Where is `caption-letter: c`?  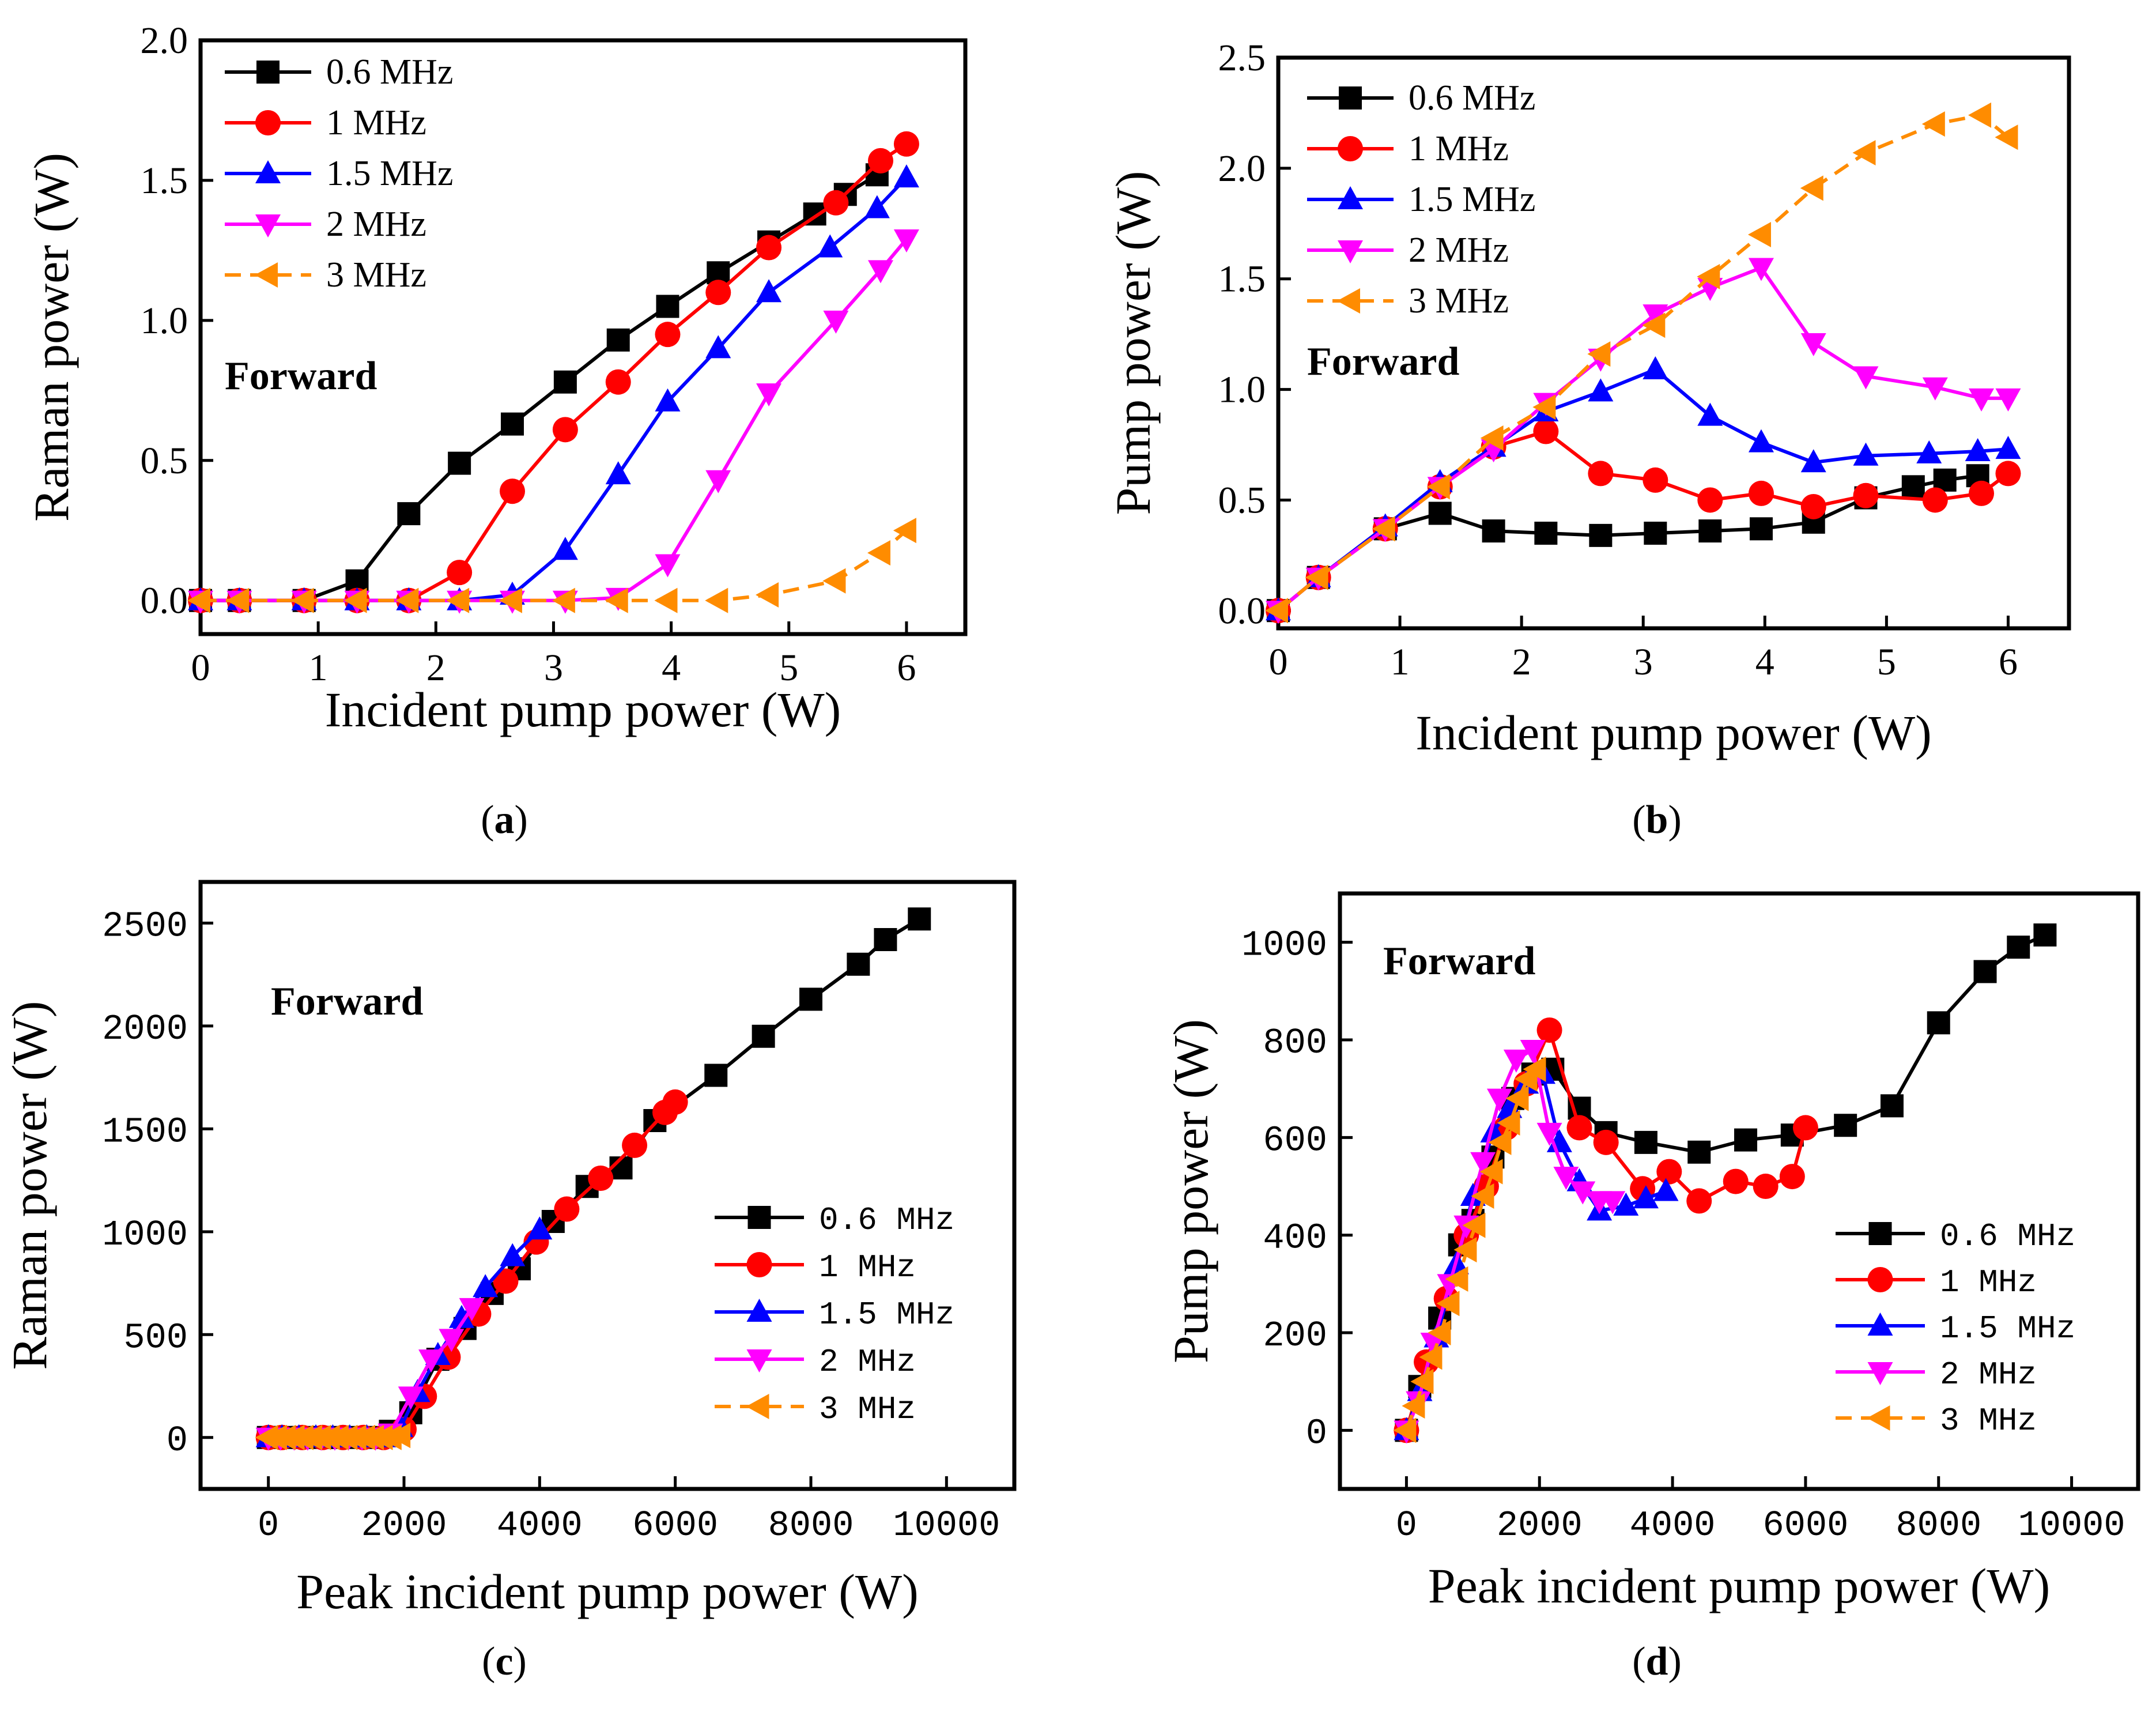 caption-letter: c is located at coordinates (504, 1661).